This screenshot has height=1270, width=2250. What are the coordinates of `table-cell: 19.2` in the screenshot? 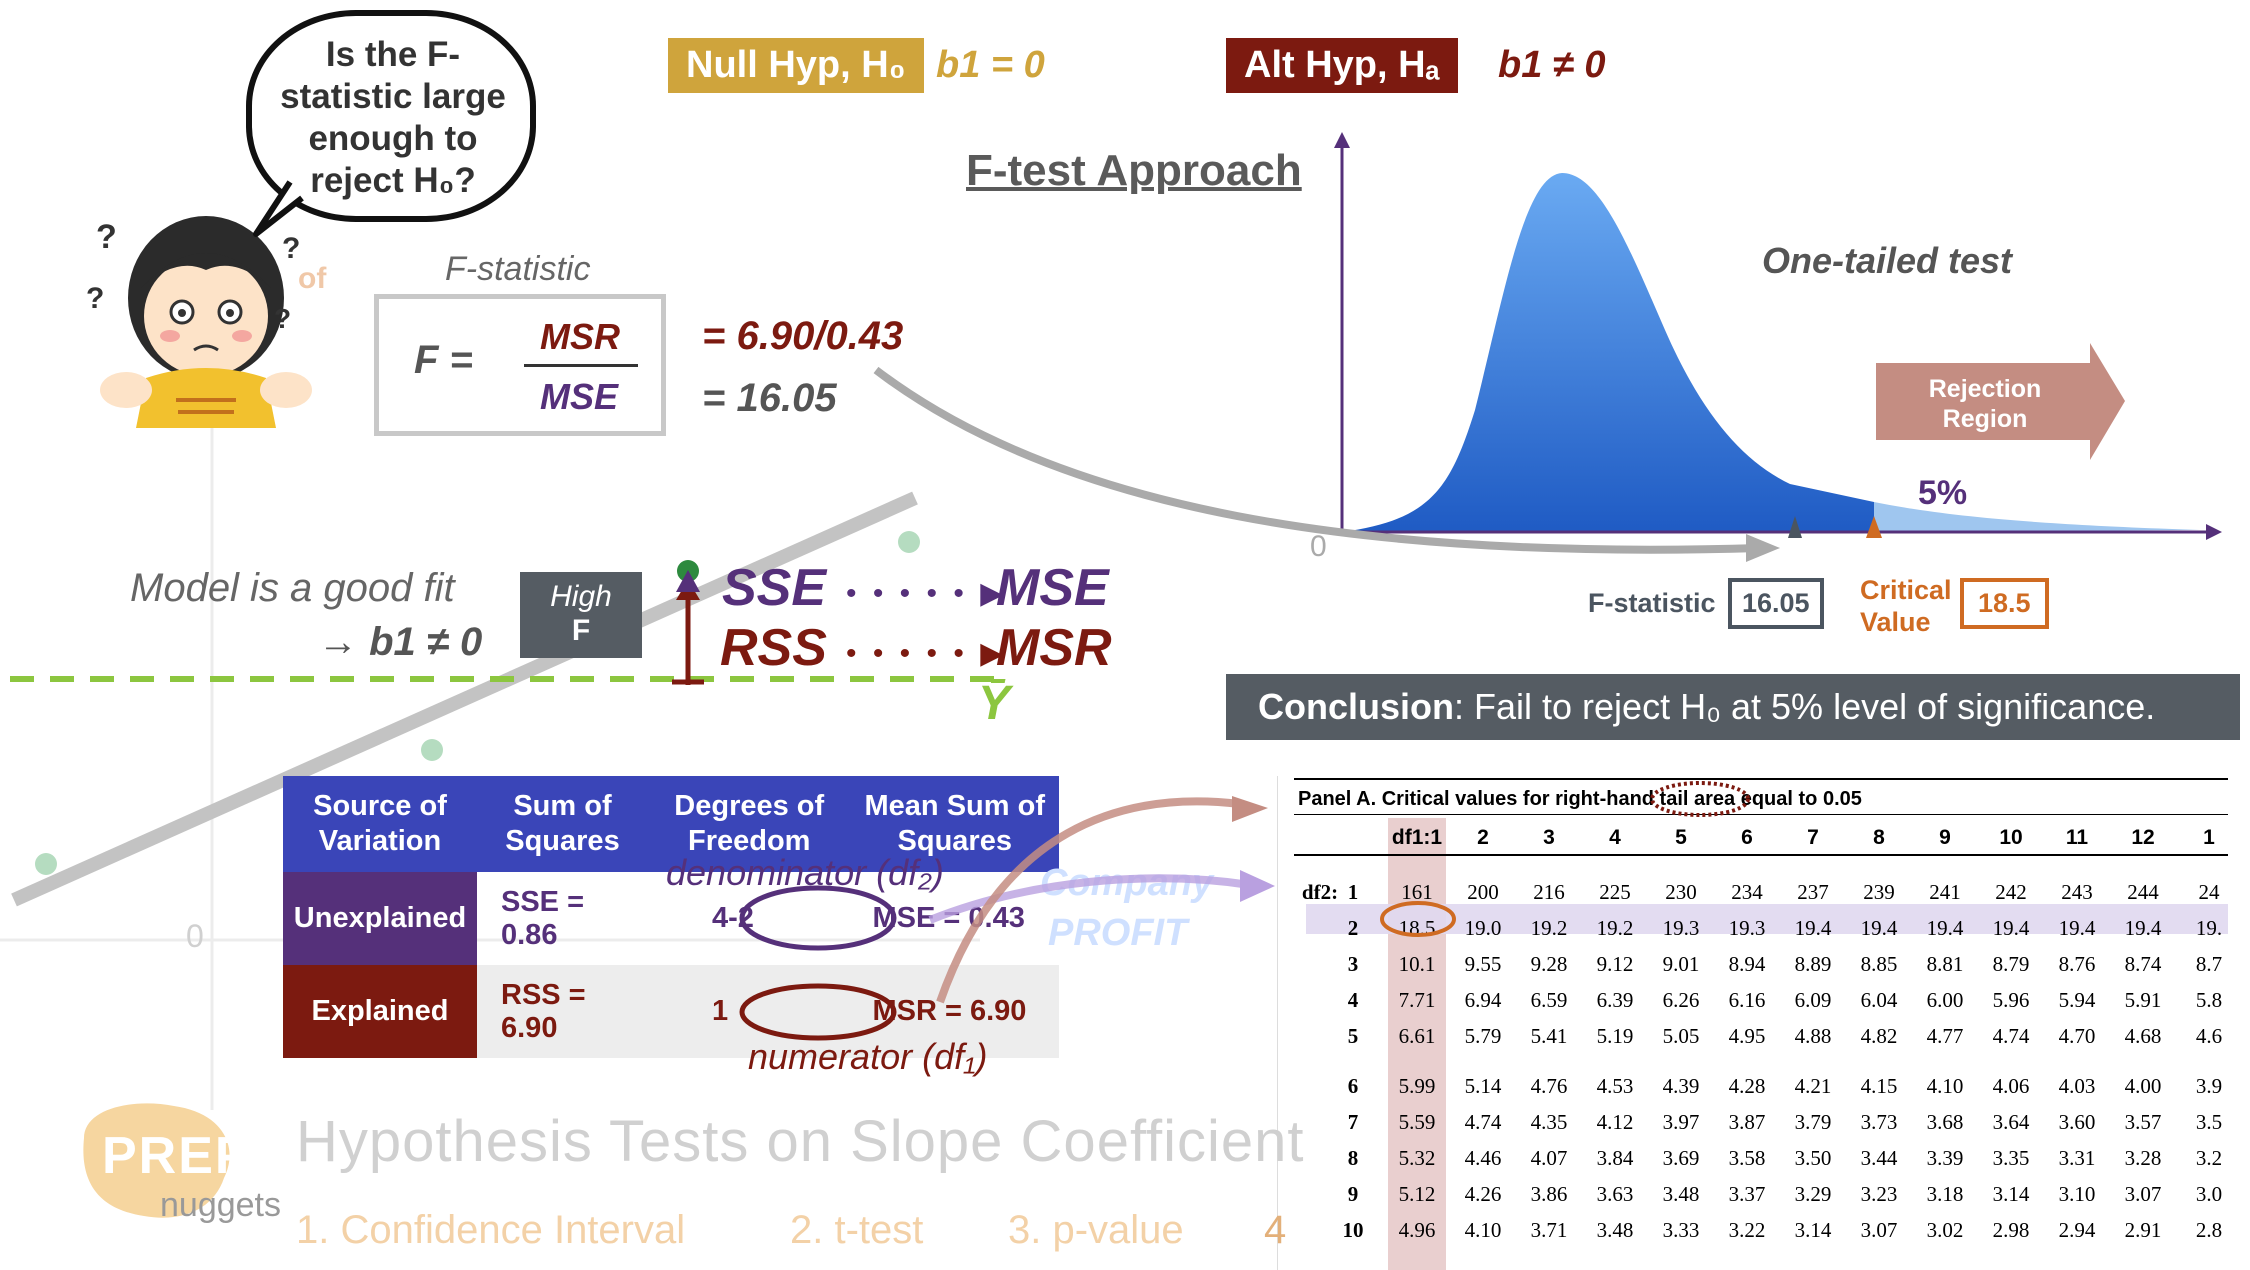 It's located at (1549, 928).